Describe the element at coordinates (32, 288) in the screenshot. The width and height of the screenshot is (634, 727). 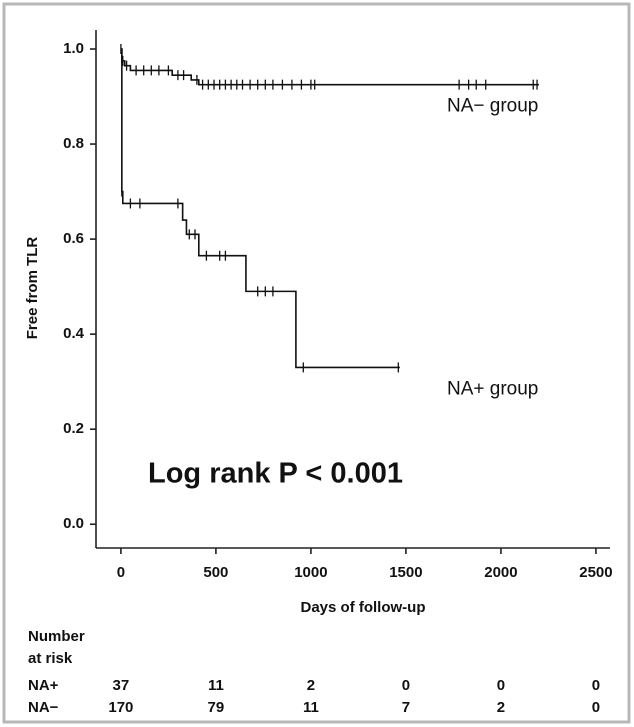
I see `y-axis-label: Free from TLR` at that location.